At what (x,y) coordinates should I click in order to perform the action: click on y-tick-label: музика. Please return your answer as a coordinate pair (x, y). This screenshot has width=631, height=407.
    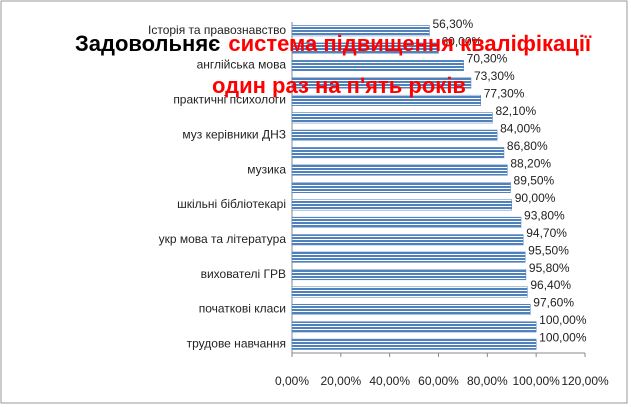
    Looking at the image, I should click on (266, 169).